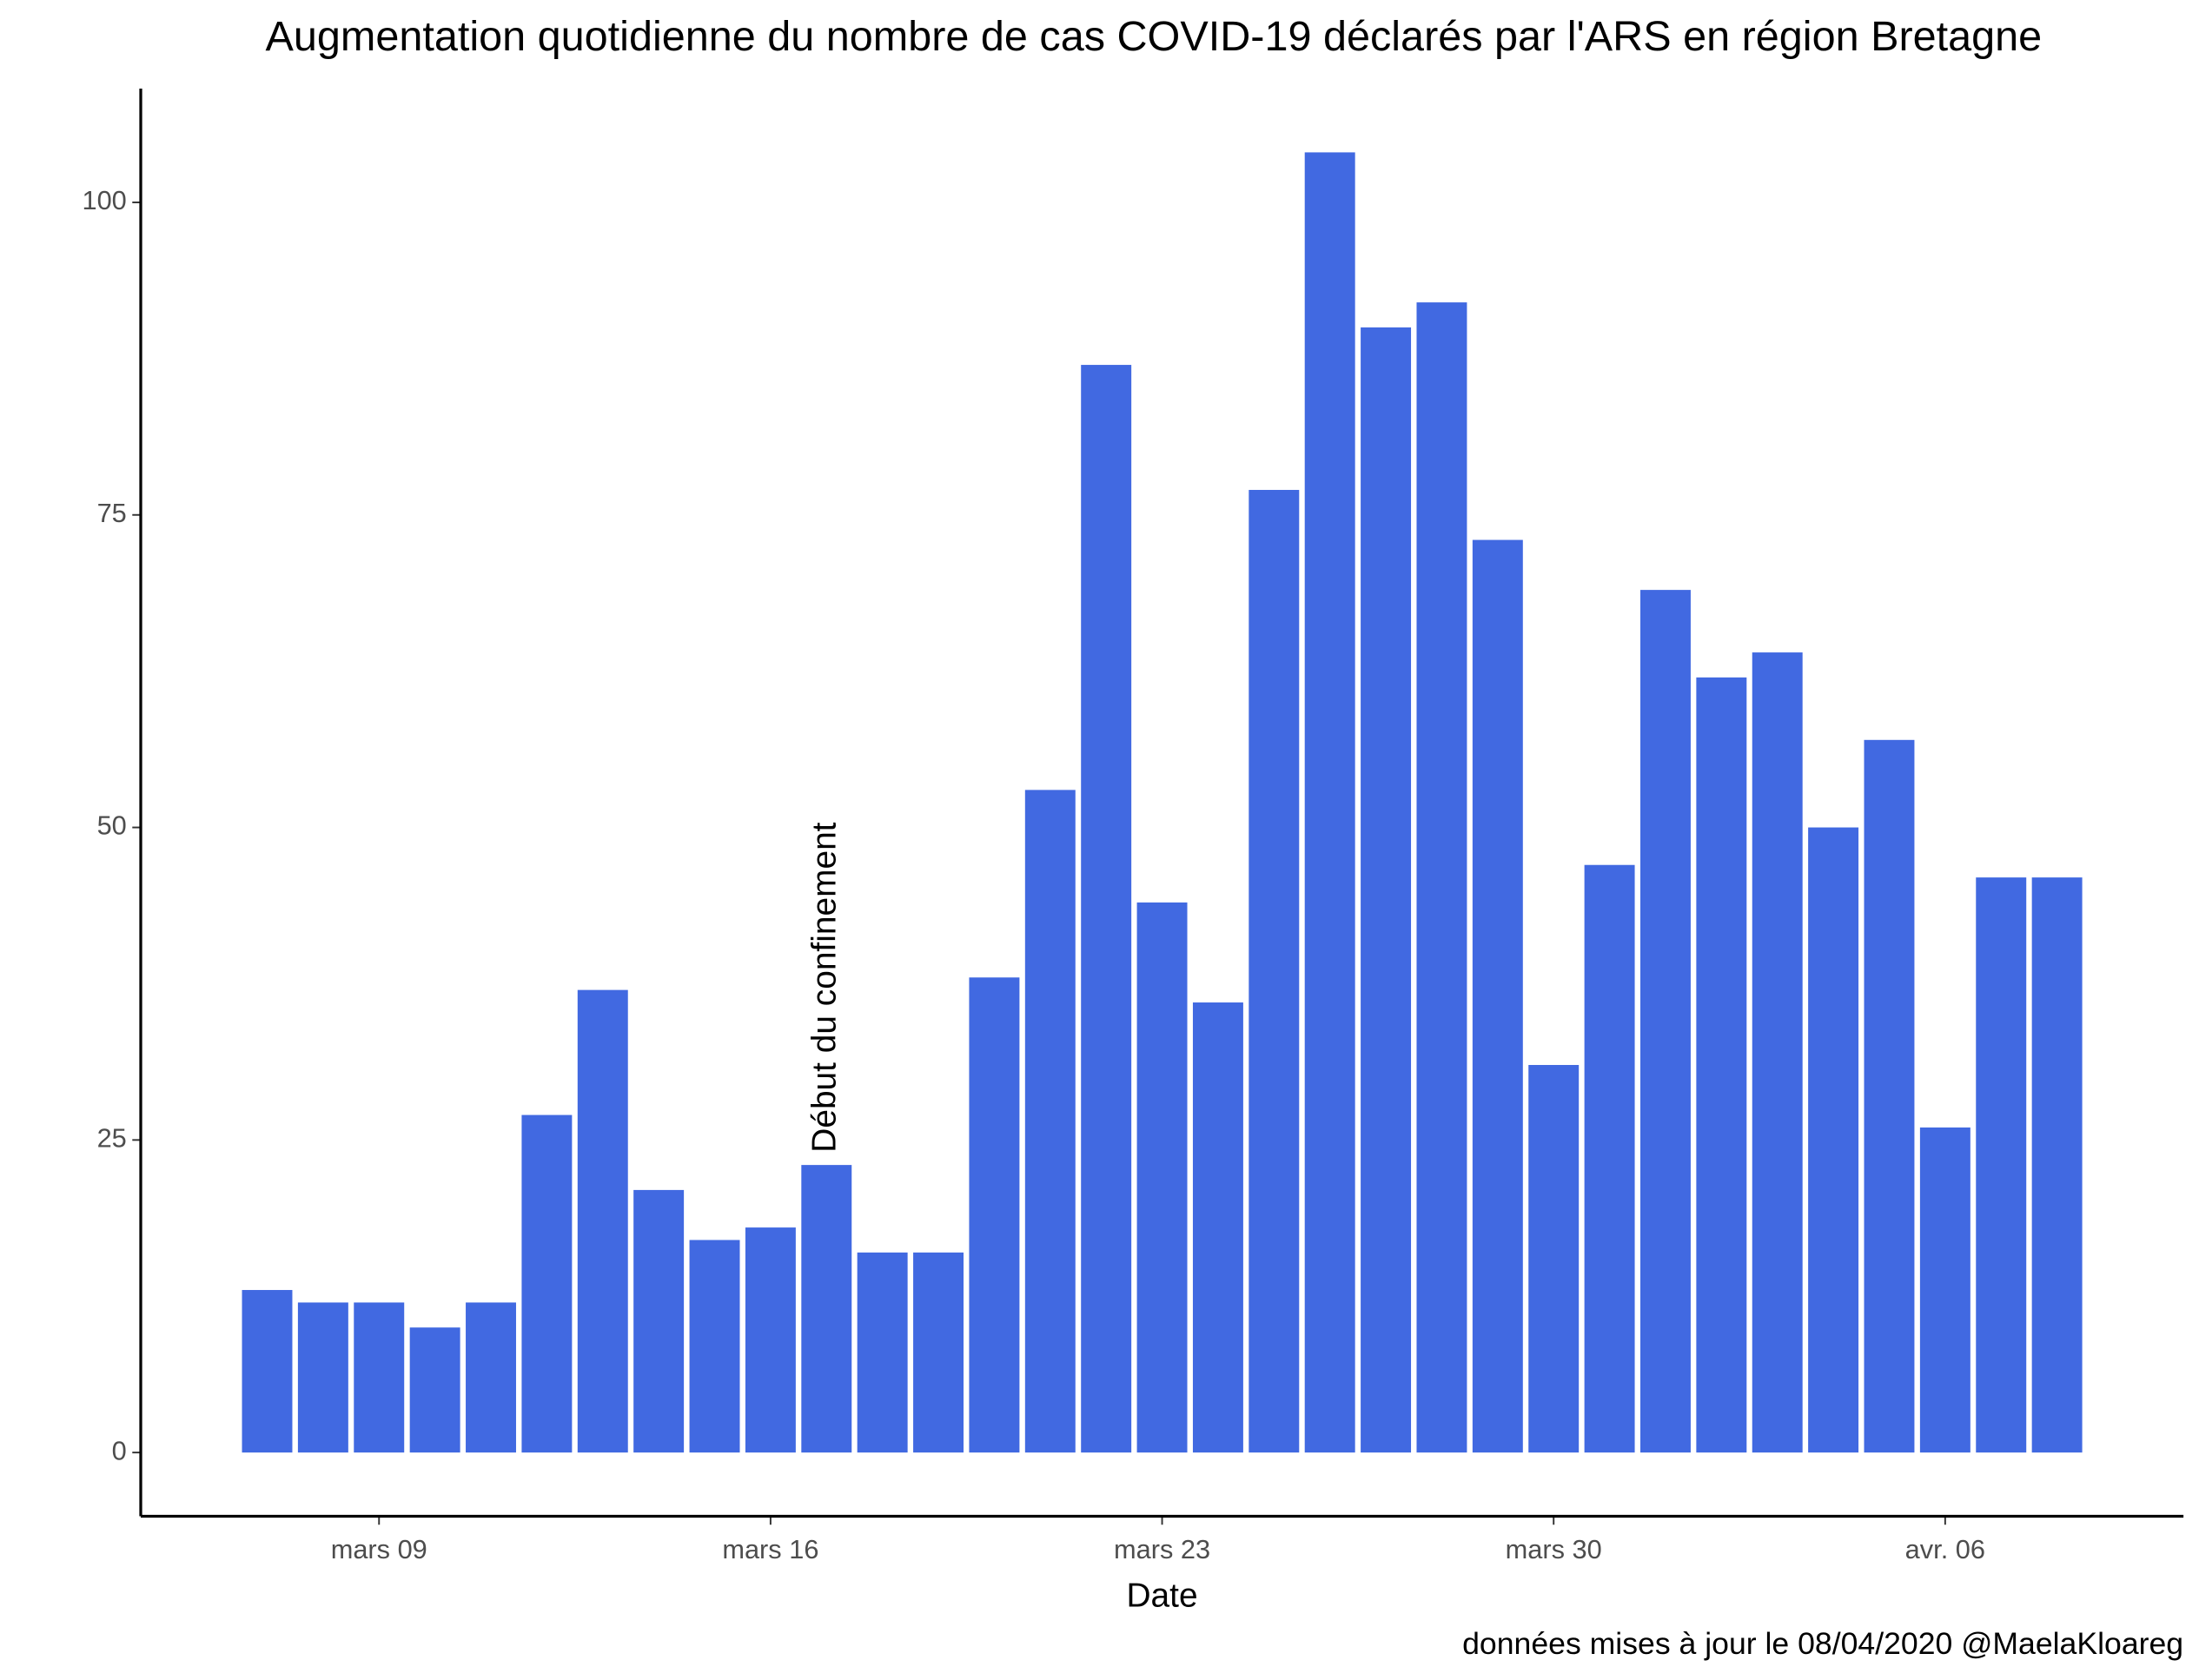 The height and width of the screenshot is (1680, 2199). What do you see at coordinates (379, 1549) in the screenshot?
I see `x-tick-label: mars 09` at bounding box center [379, 1549].